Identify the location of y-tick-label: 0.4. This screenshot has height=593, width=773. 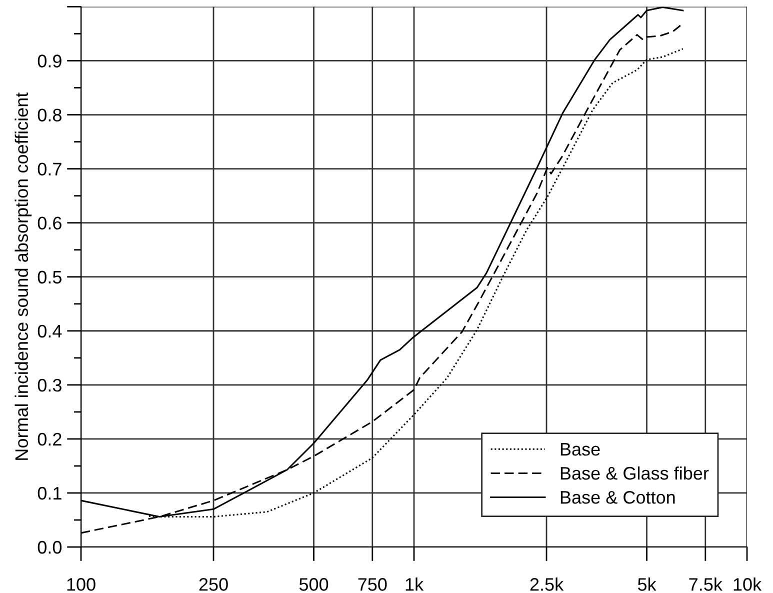
(50, 331).